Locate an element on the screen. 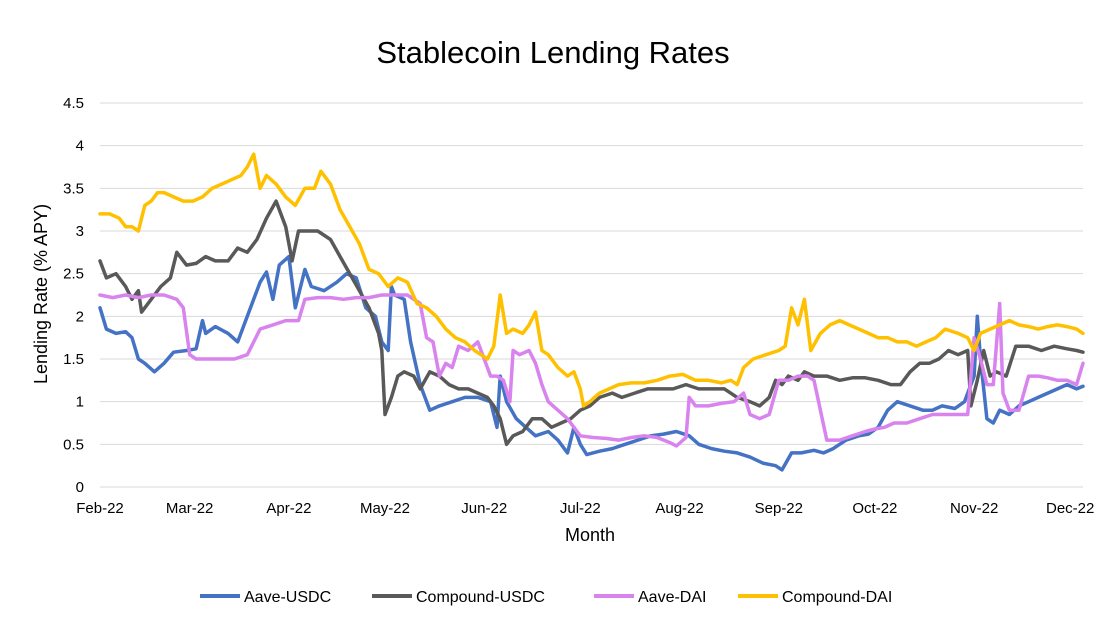 This screenshot has height=622, width=1104. y-axis-label: Lending Rate (% APY) is located at coordinates (41, 294).